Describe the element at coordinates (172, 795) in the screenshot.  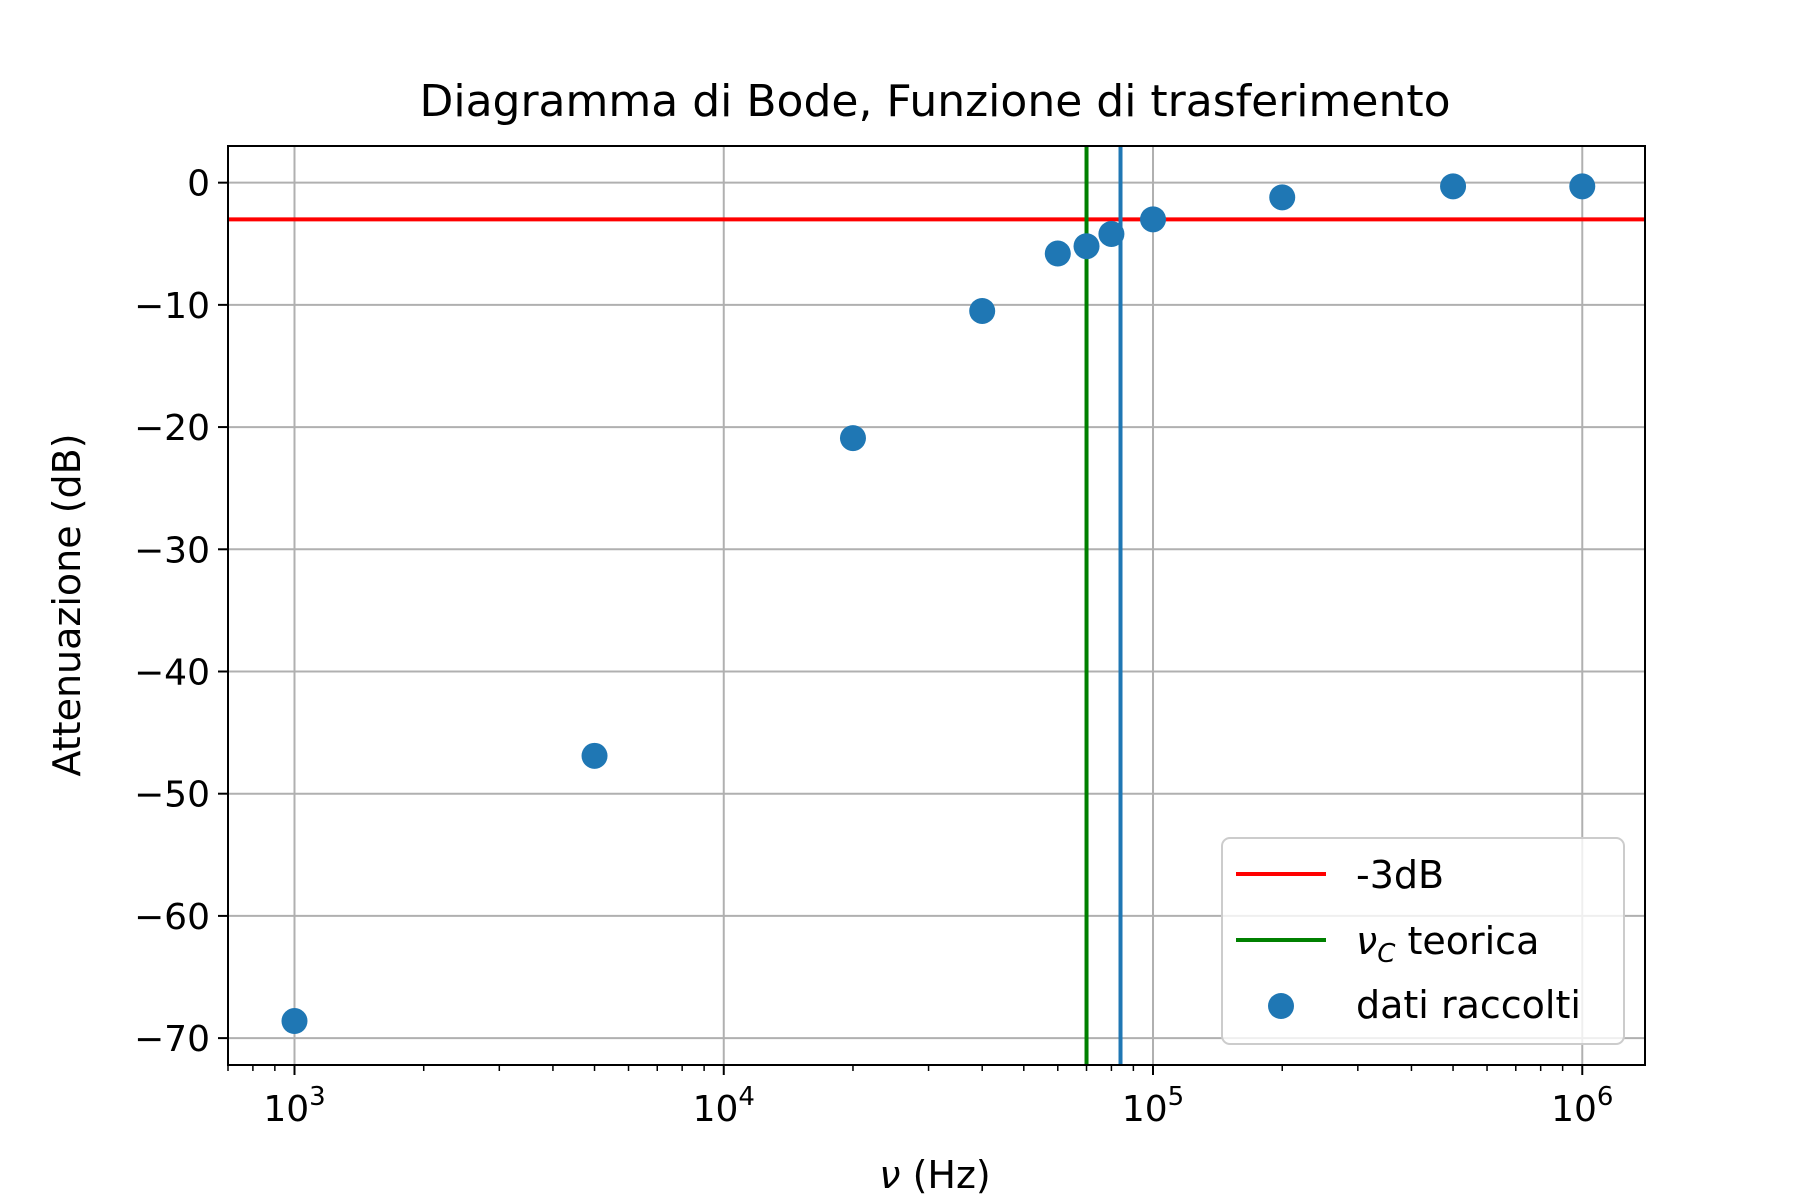
I see `y-tick-label: −50` at that location.